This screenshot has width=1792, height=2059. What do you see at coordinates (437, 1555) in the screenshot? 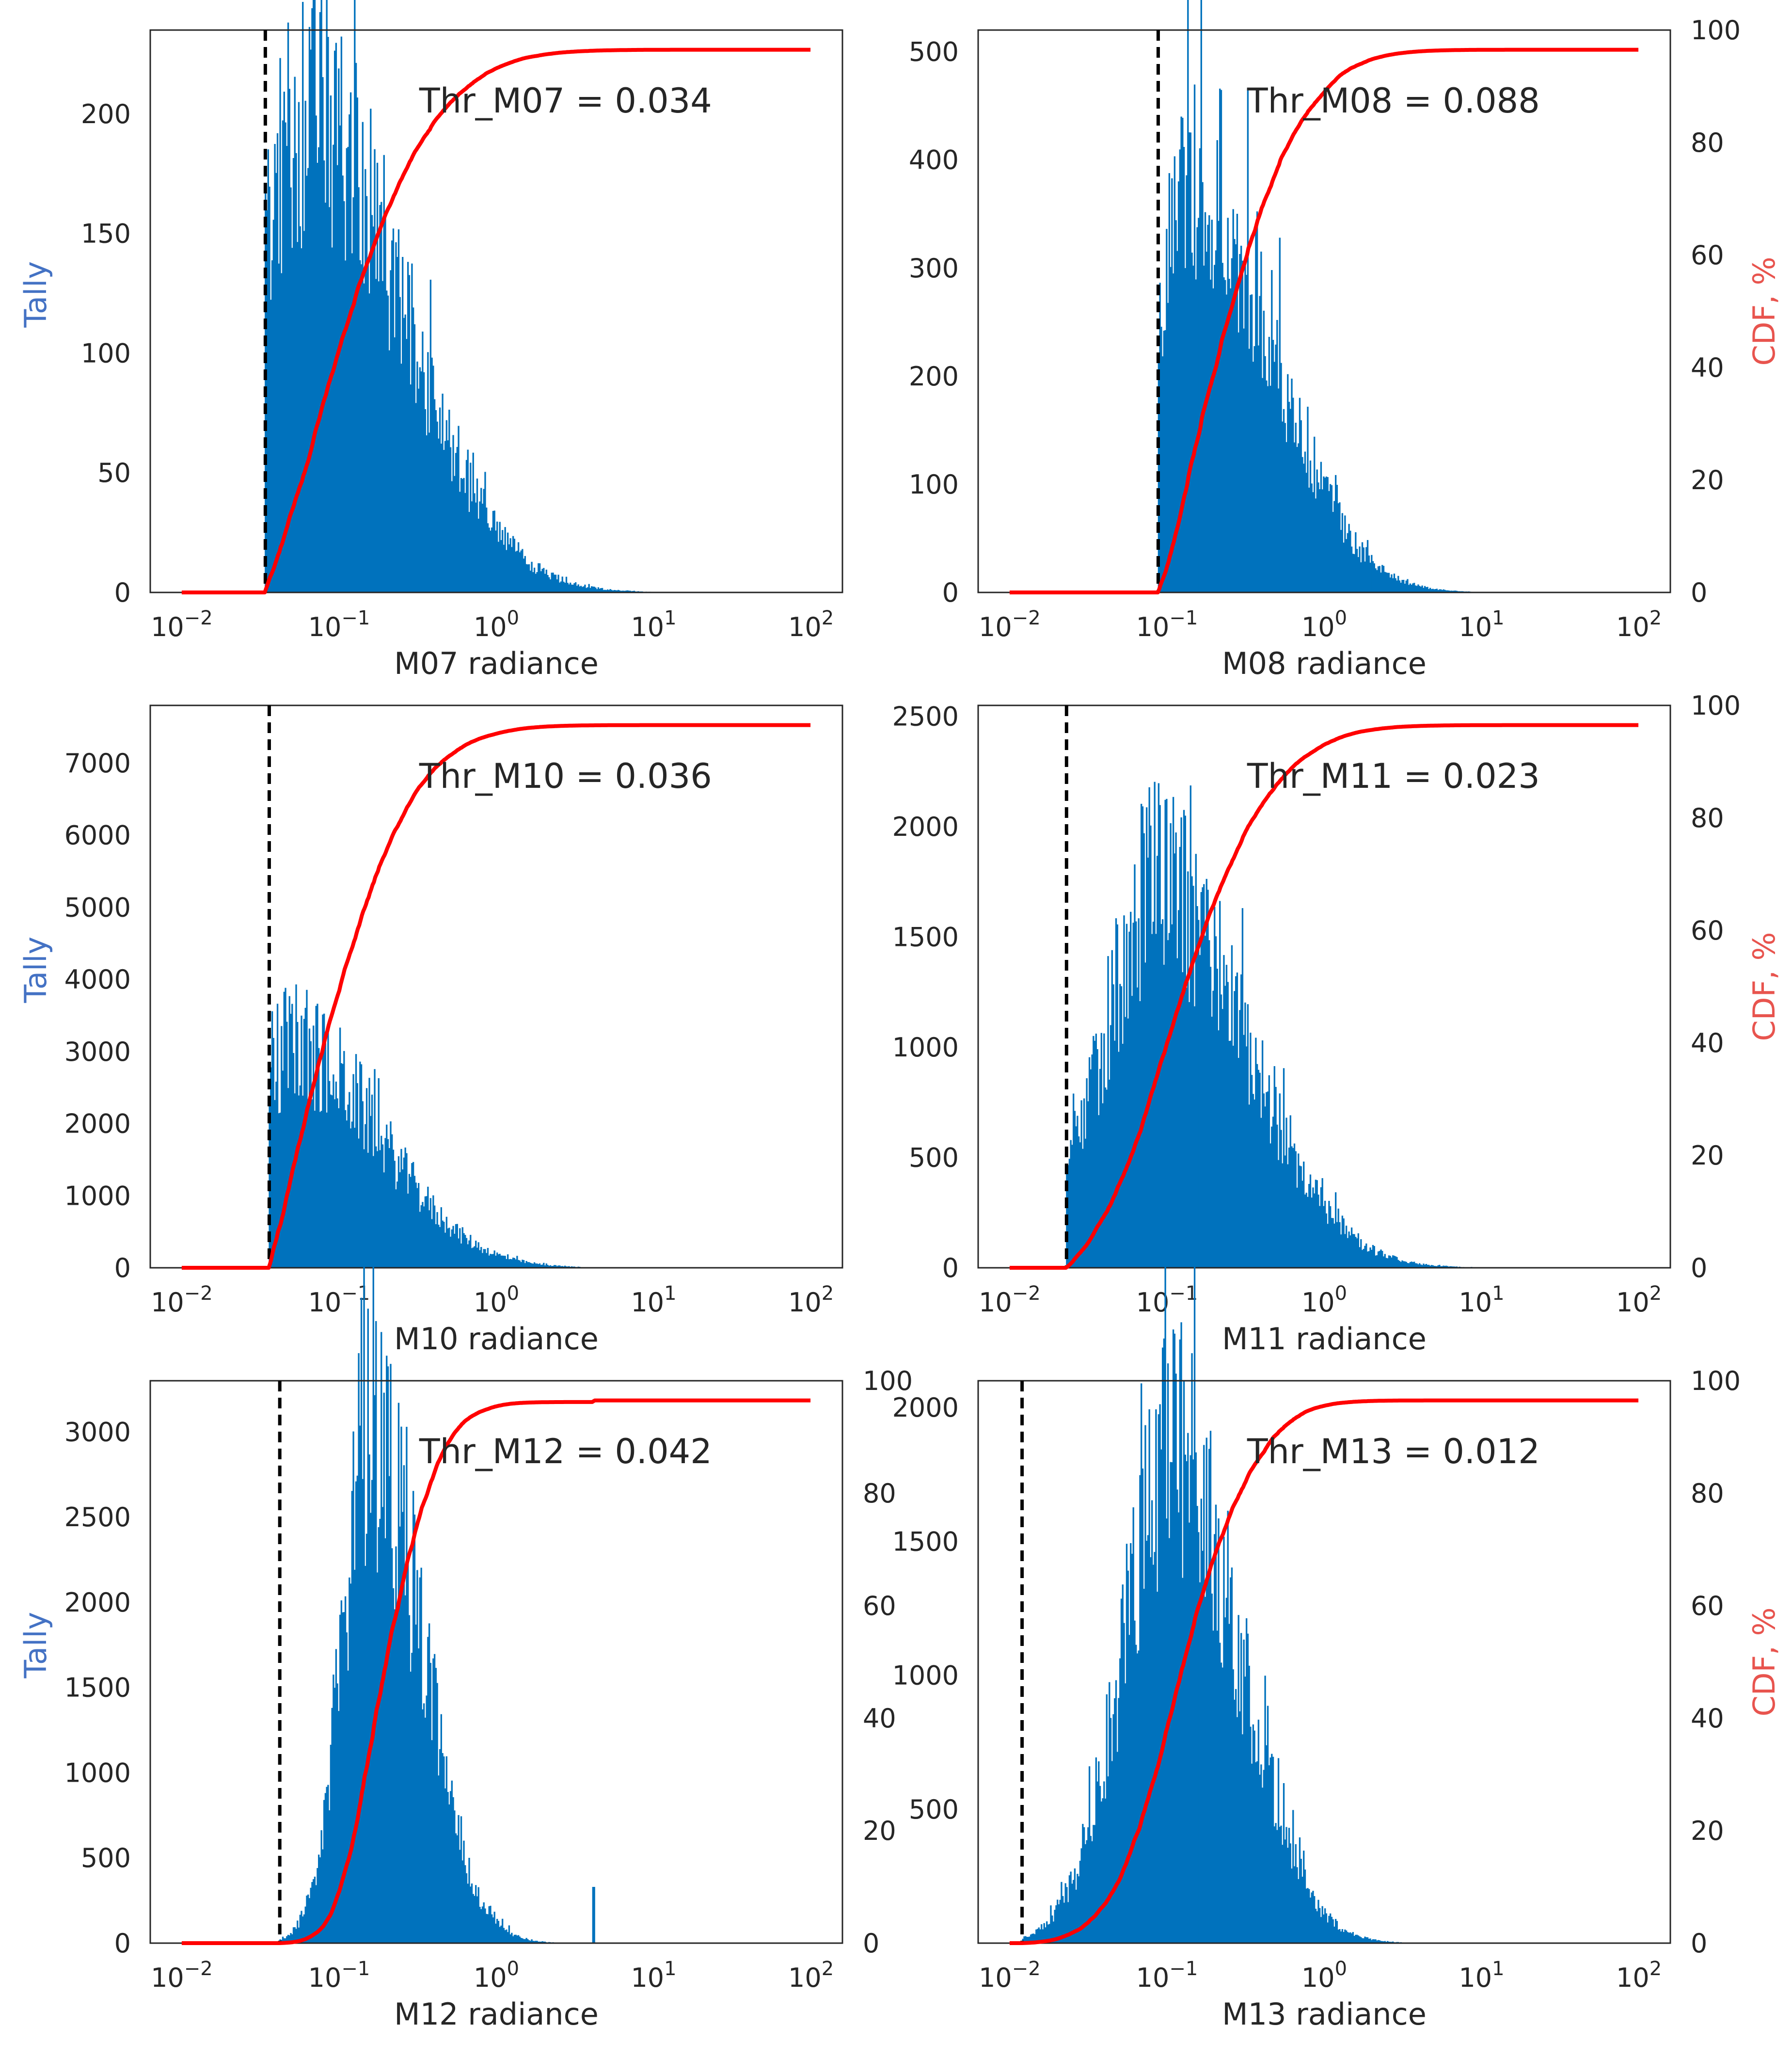
I see `histogram-bars` at bounding box center [437, 1555].